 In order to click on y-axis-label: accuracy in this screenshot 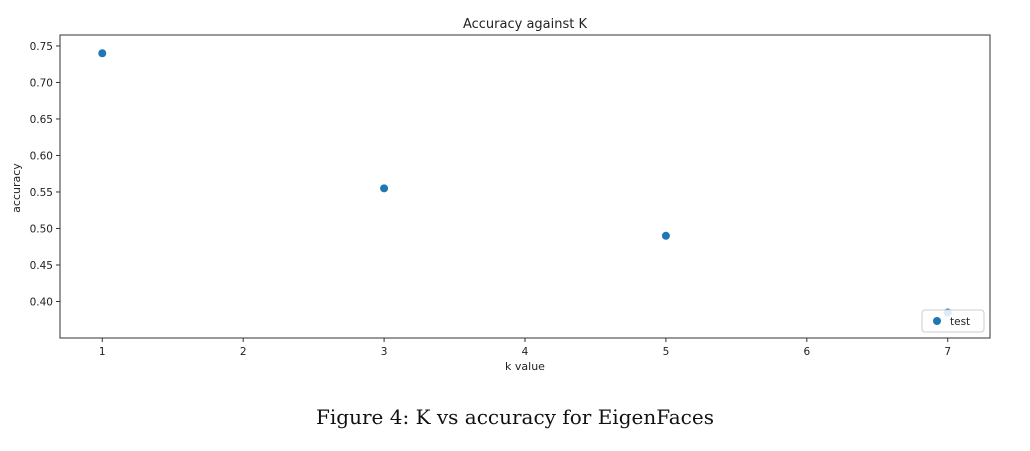, I will do `click(16, 188)`.